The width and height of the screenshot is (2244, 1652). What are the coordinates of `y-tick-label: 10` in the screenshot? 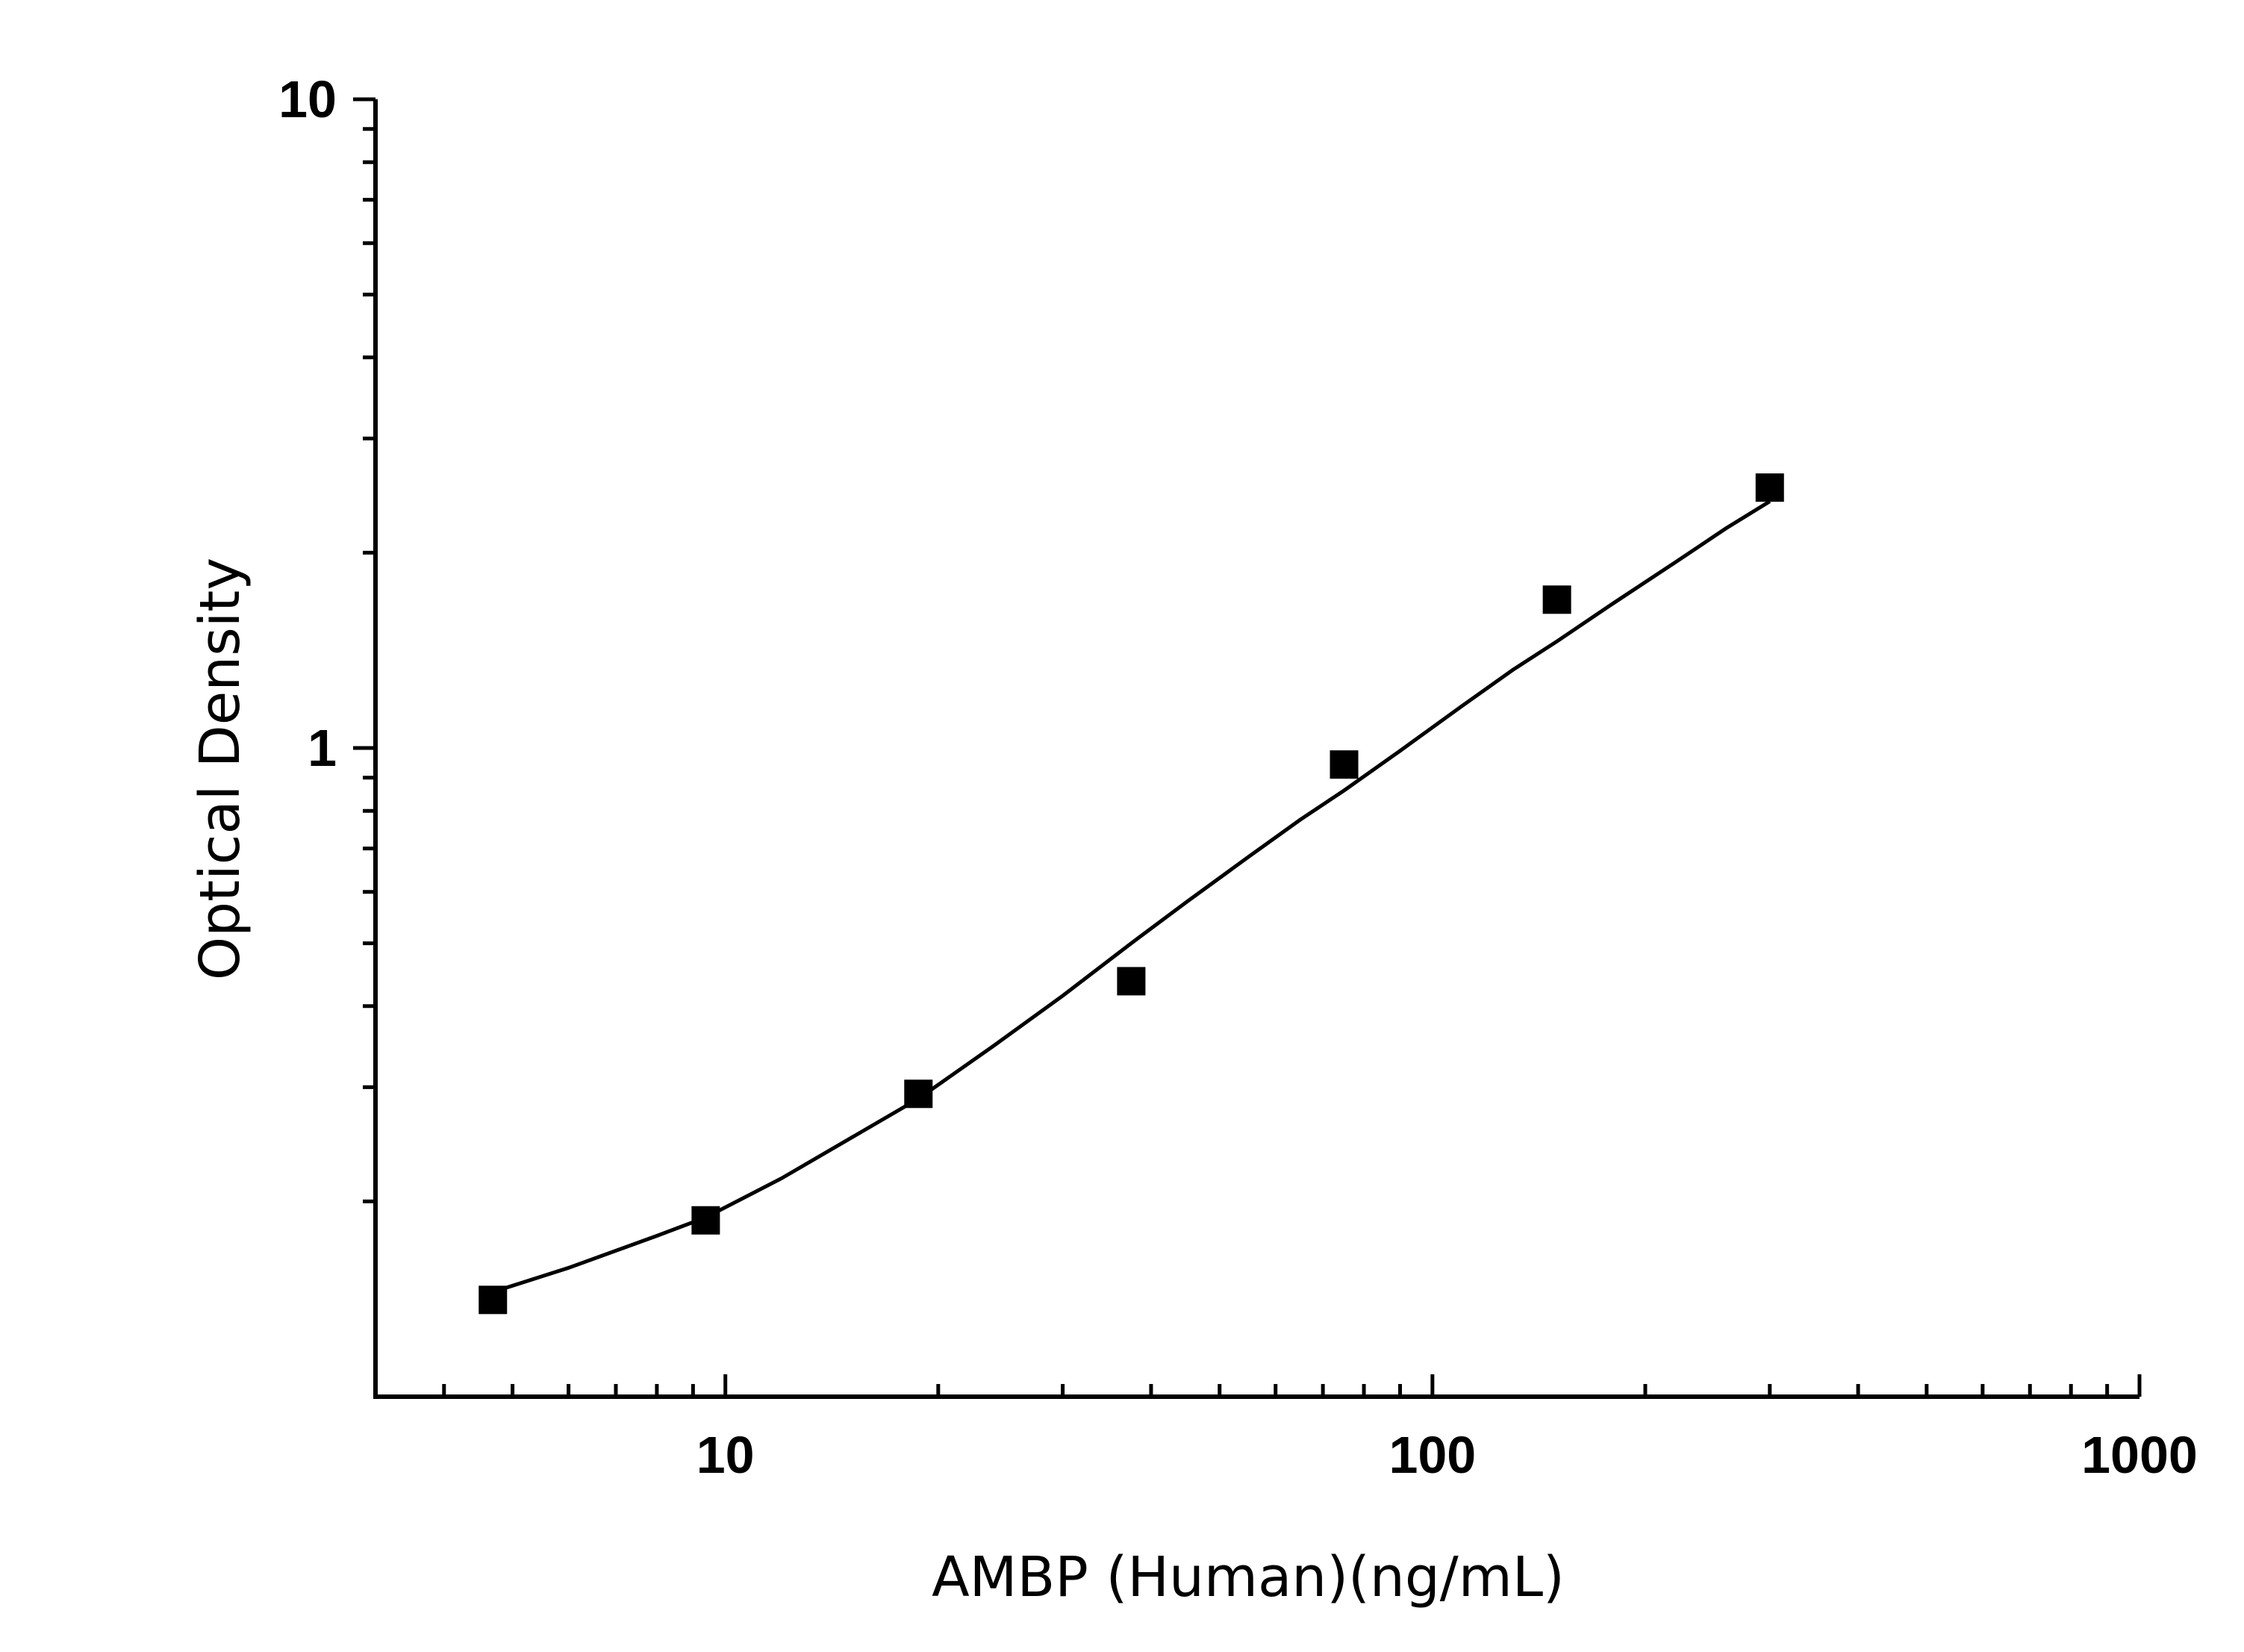 It's located at (307, 99).